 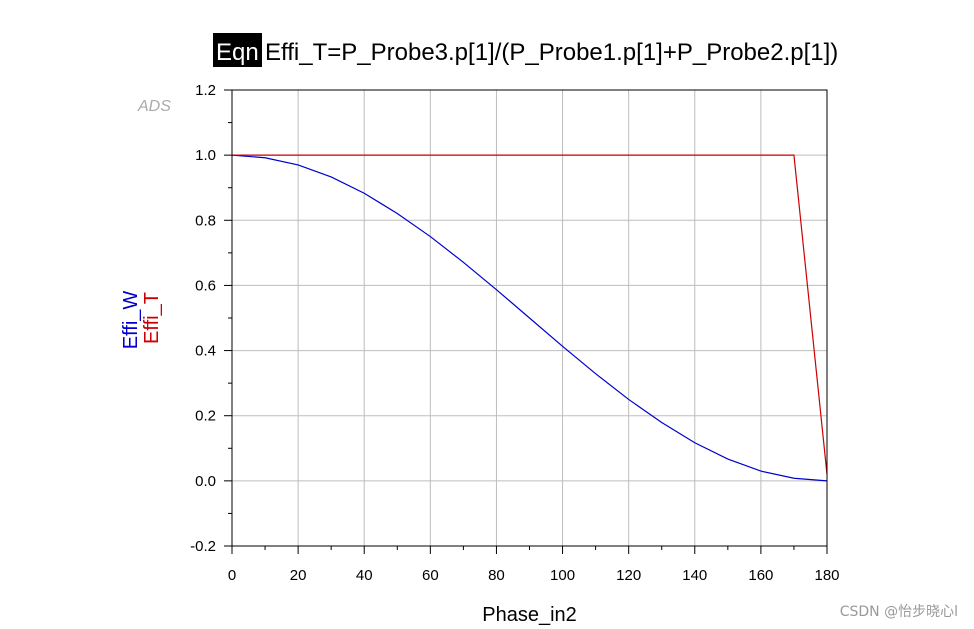 What do you see at coordinates (628, 575) in the screenshot?
I see `x-tick-label: 120` at bounding box center [628, 575].